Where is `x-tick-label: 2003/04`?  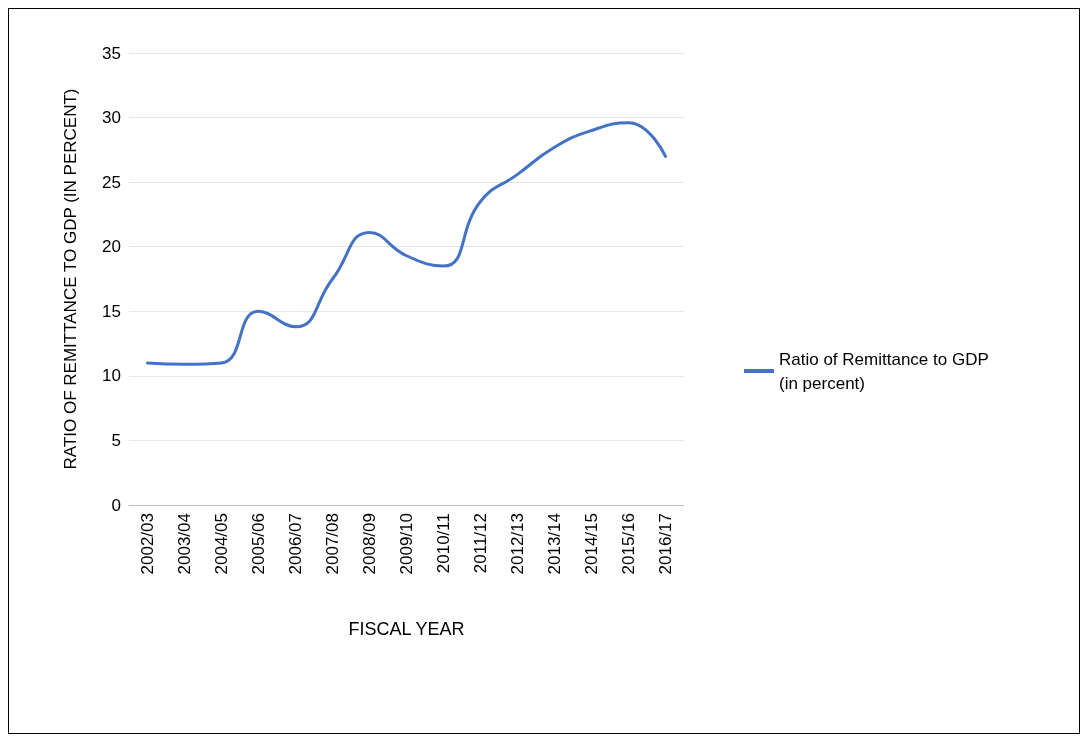 x-tick-label: 2003/04 is located at coordinates (184, 544).